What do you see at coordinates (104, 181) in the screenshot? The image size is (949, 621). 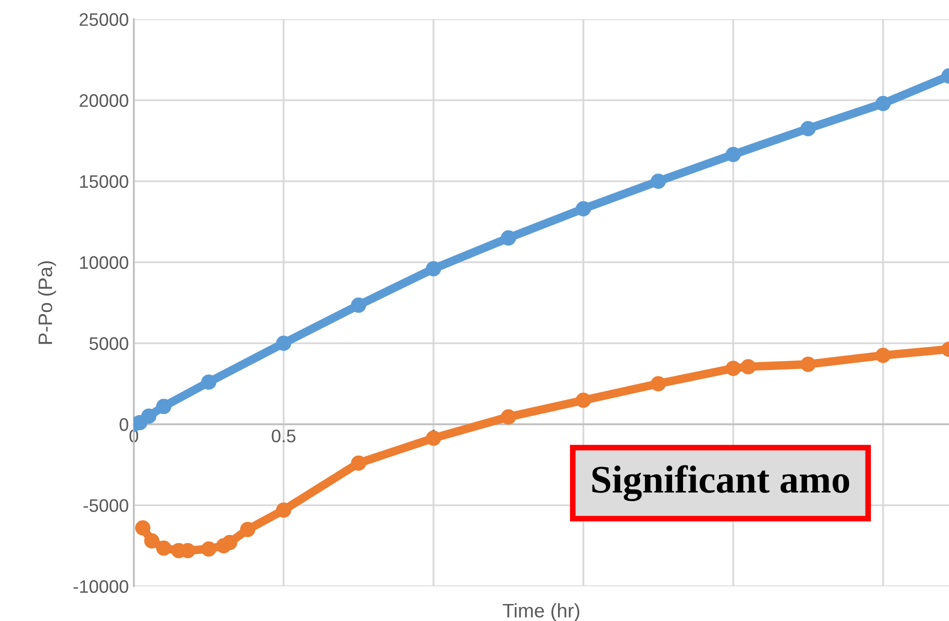 I see `y-tick-label: 15000` at bounding box center [104, 181].